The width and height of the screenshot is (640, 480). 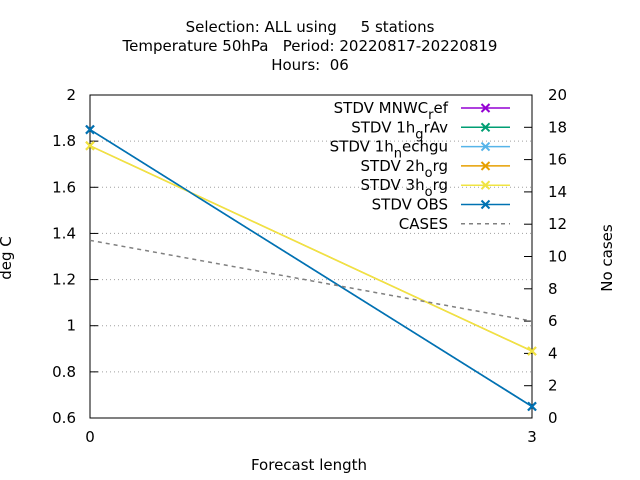 I want to click on y2-tick-label: 4, so click(x=553, y=353).